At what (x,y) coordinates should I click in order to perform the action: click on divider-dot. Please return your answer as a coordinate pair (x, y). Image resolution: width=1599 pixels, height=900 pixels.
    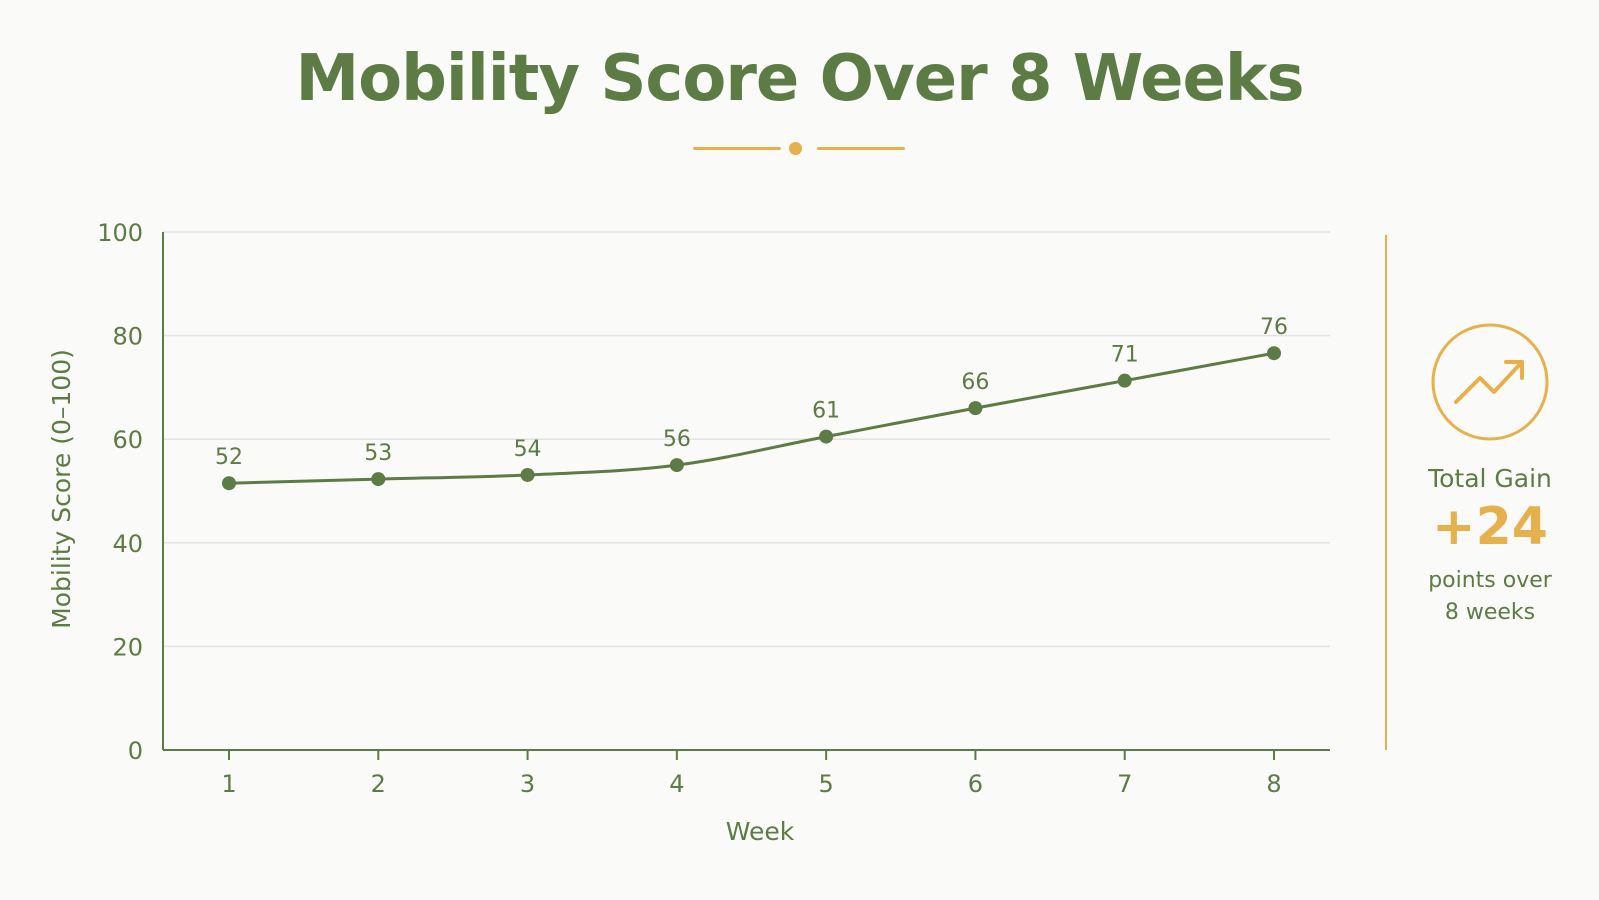
    Looking at the image, I should click on (795, 148).